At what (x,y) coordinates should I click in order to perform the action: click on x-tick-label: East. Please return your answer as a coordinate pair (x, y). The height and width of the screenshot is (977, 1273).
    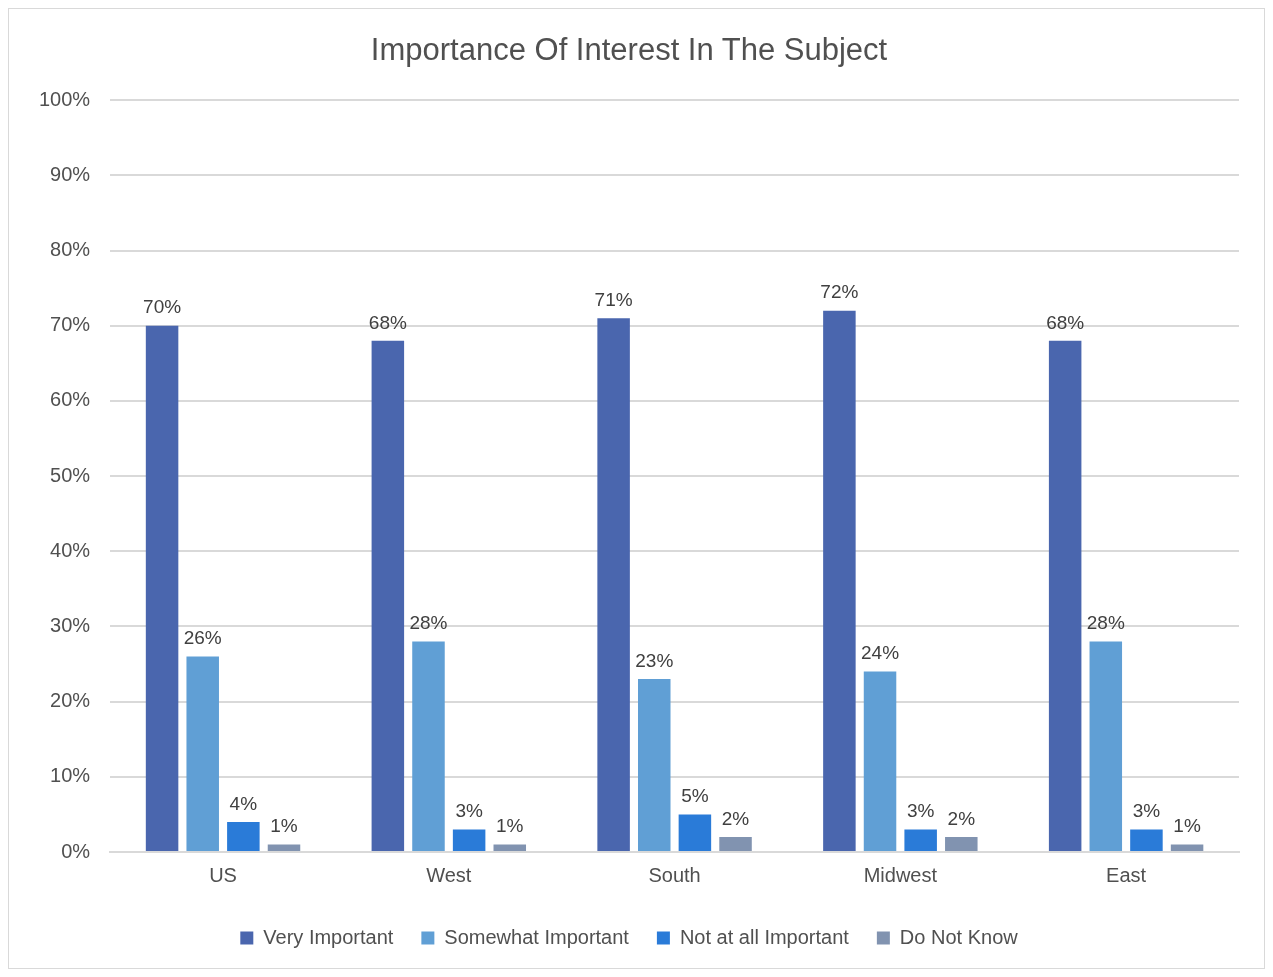
    Looking at the image, I should click on (1126, 874).